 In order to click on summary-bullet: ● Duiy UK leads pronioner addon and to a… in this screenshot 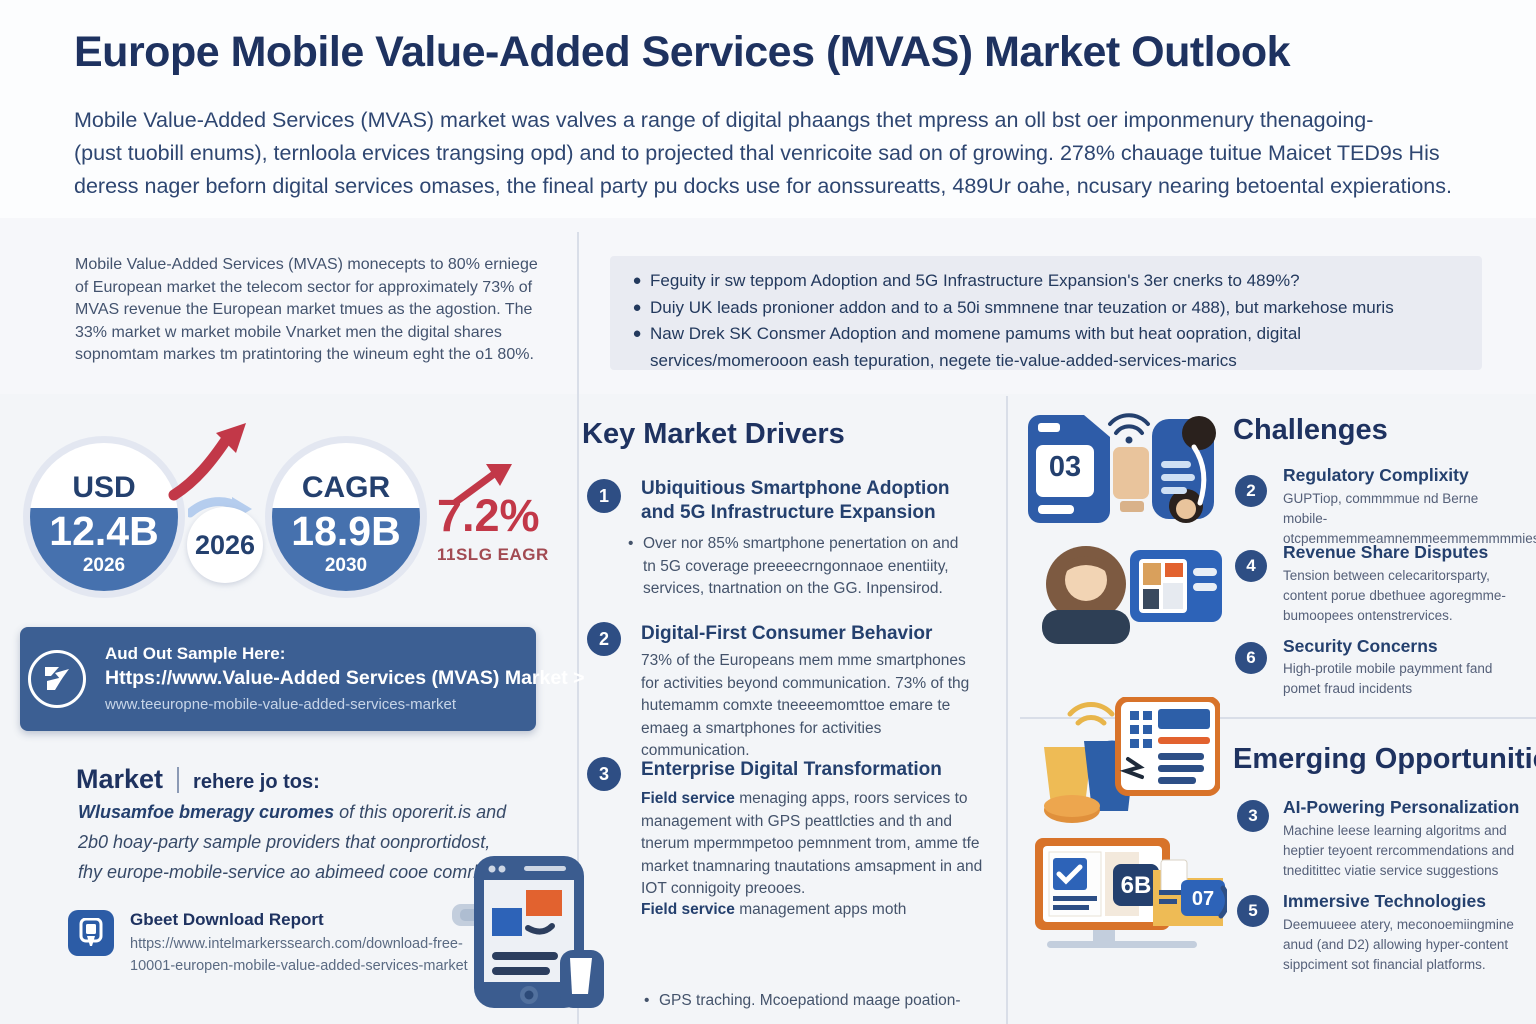, I will do `click(1045, 308)`.